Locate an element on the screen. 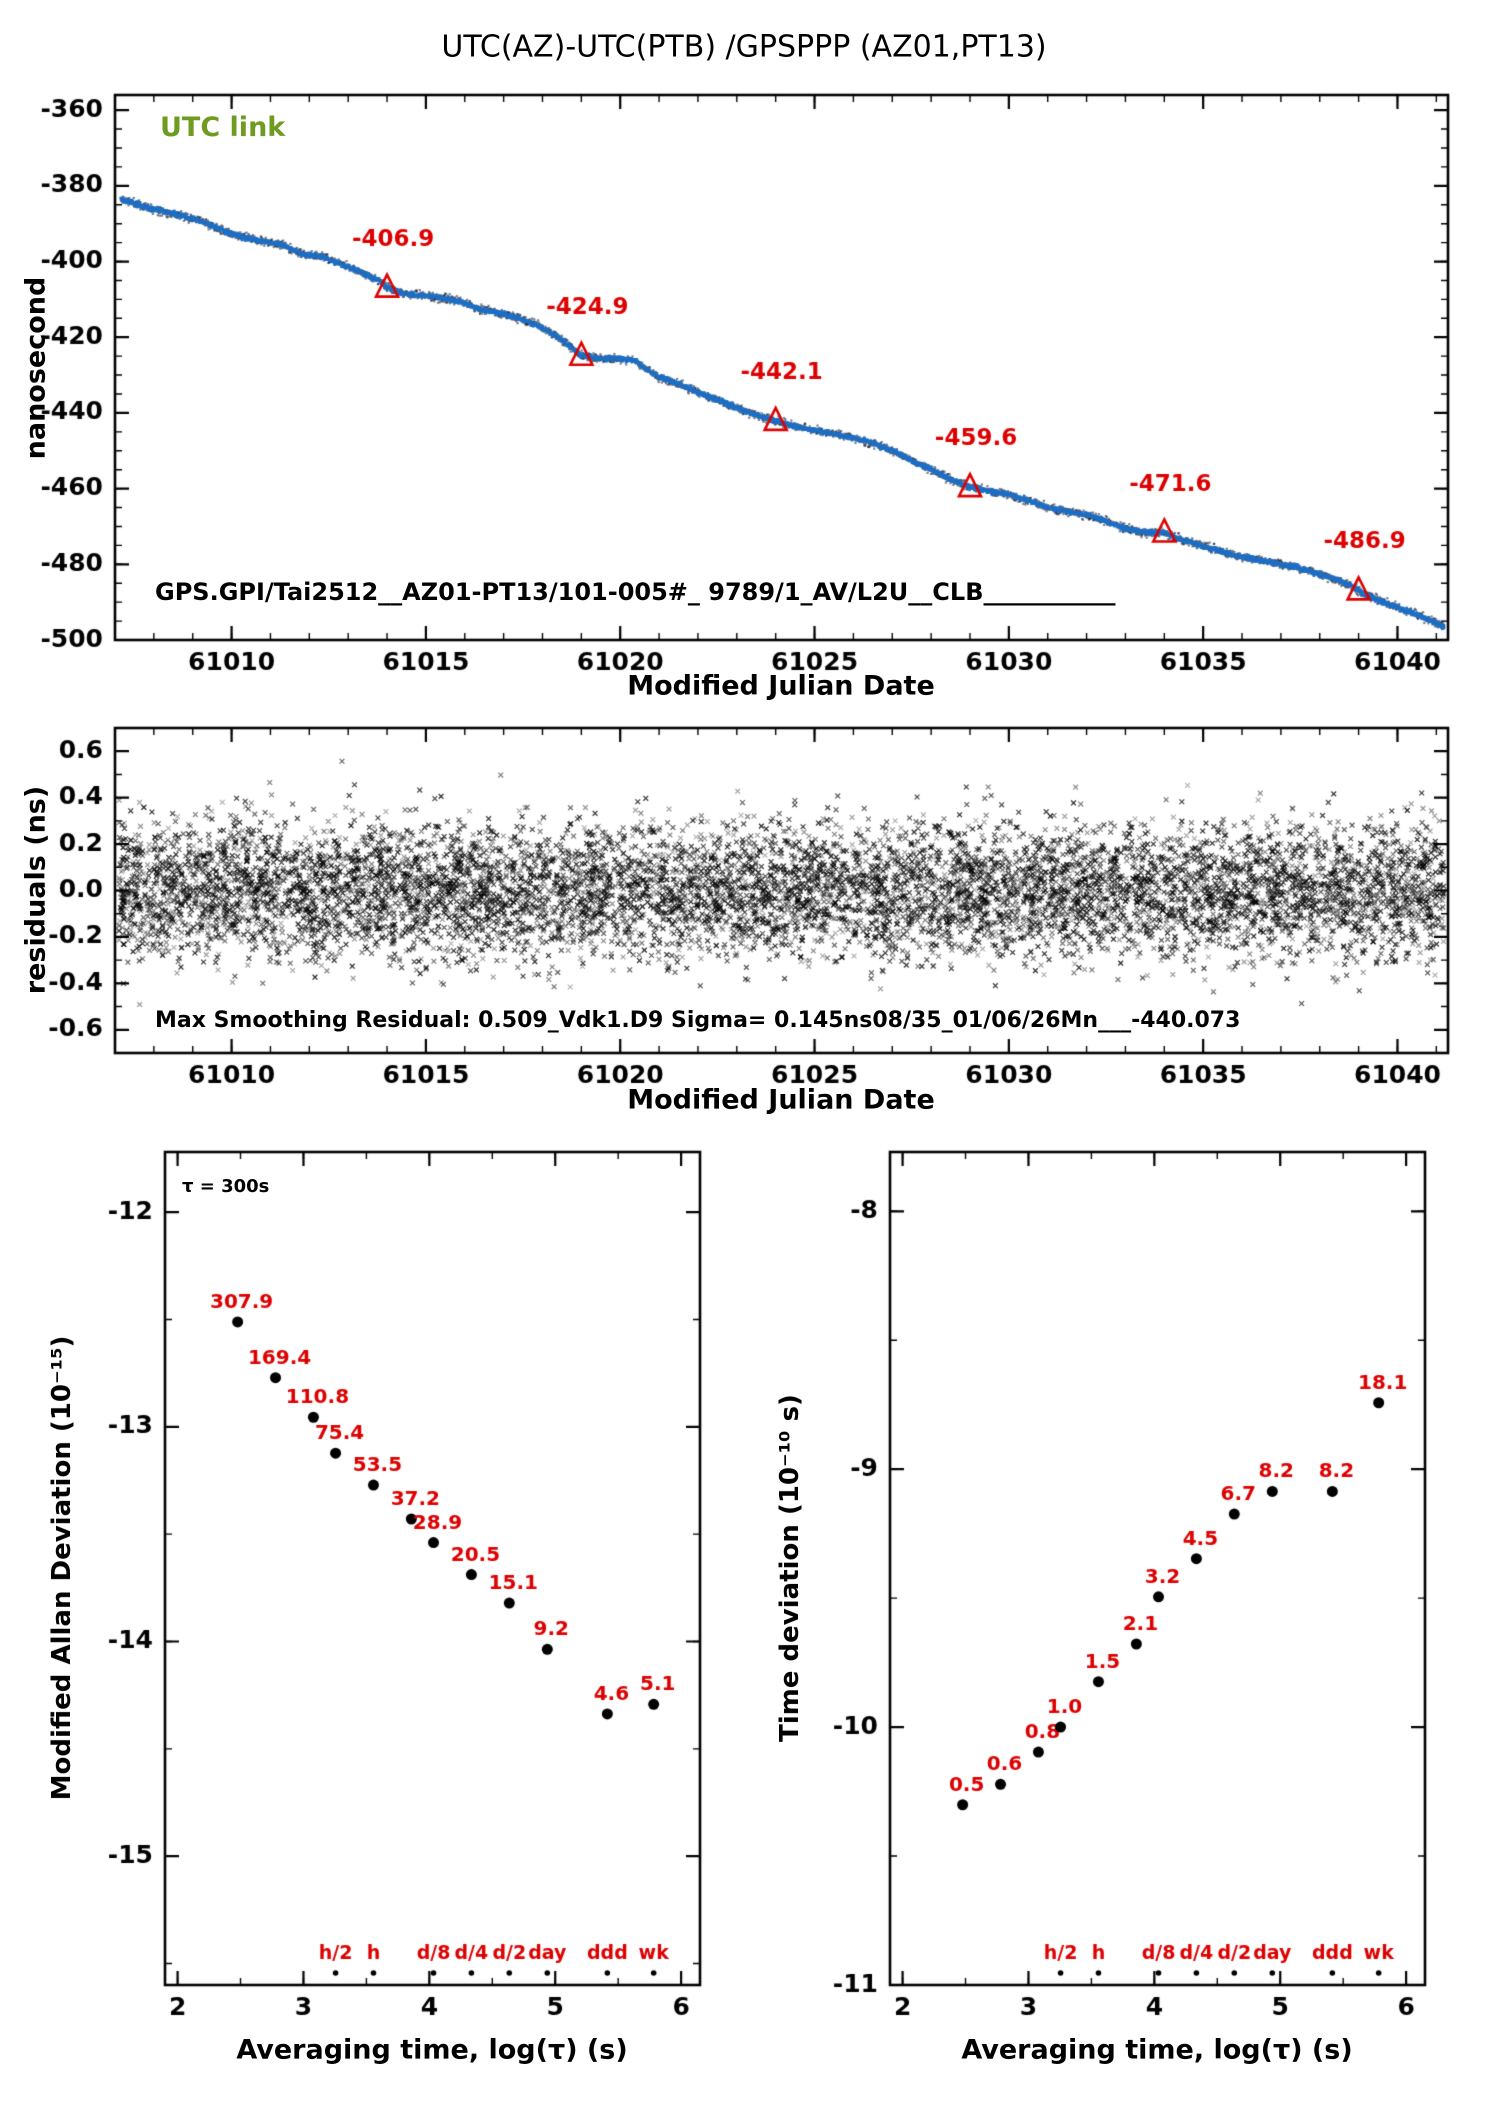 The image size is (1488, 2105). mdev-xlabel: Averaging time, log(τ) (s) is located at coordinates (432, 2050).